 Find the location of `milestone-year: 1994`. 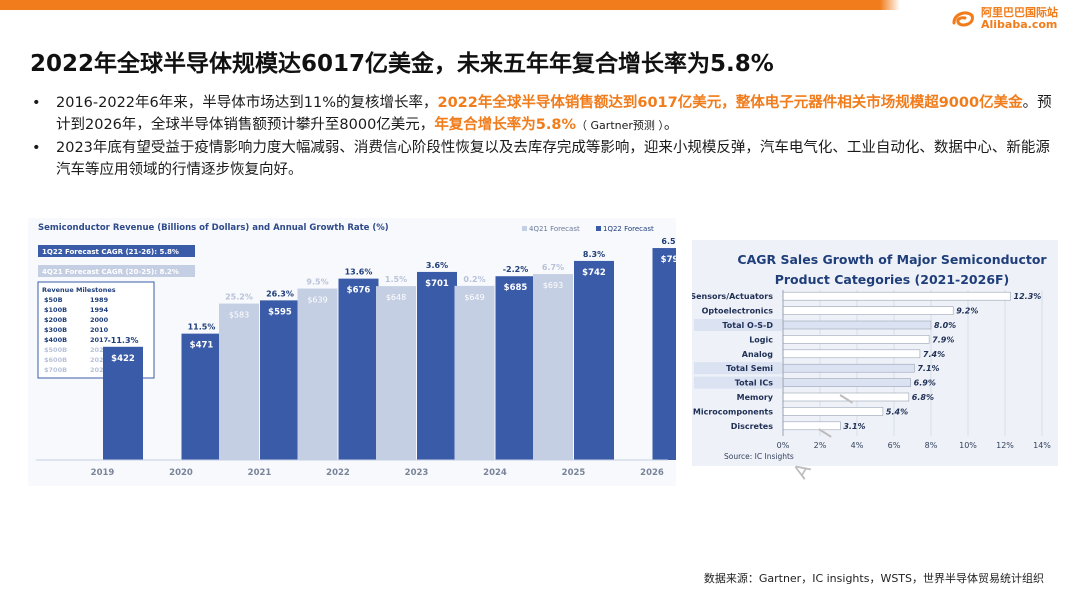

milestone-year: 1994 is located at coordinates (99, 310).